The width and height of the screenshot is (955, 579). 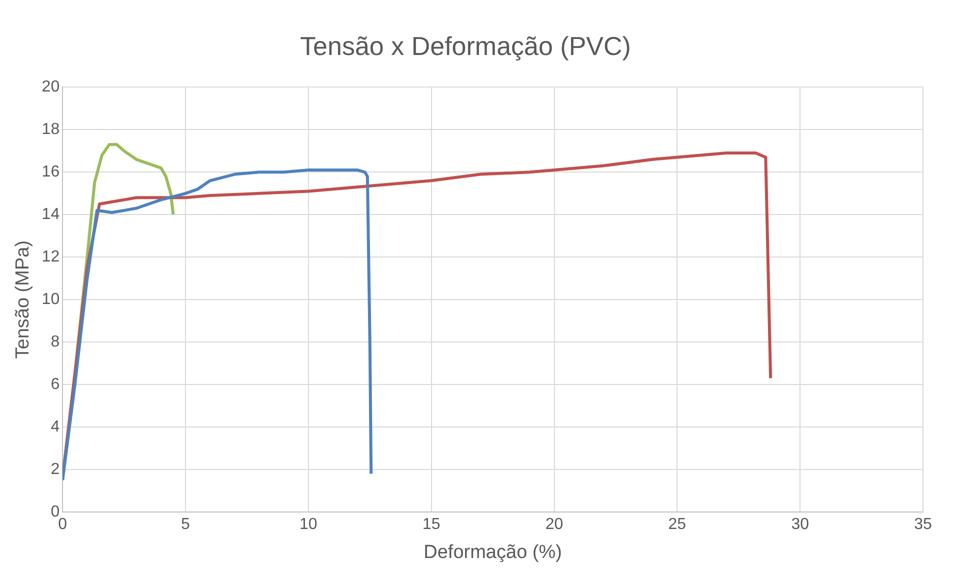 What do you see at coordinates (55, 469) in the screenshot?
I see `y-tick-label: 2` at bounding box center [55, 469].